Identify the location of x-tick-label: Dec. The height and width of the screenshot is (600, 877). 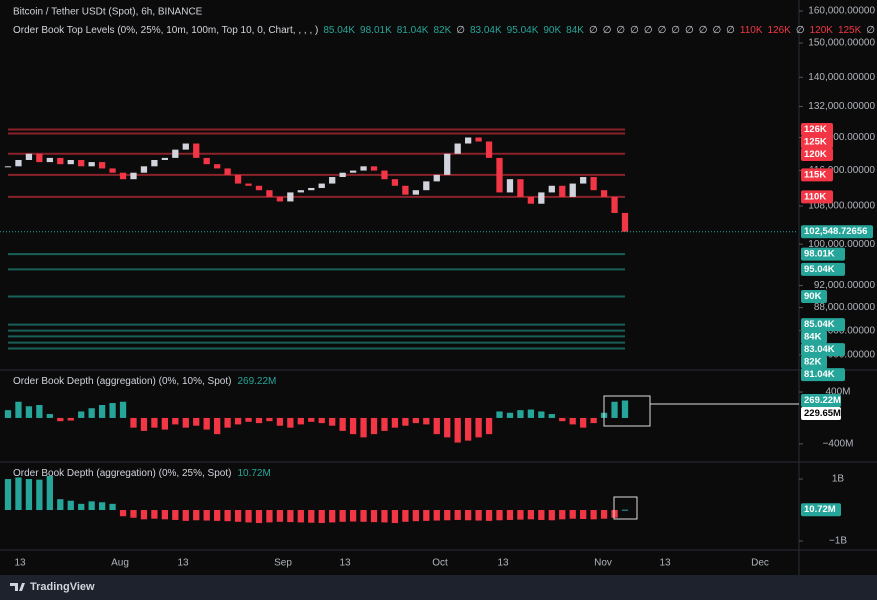
(760, 563).